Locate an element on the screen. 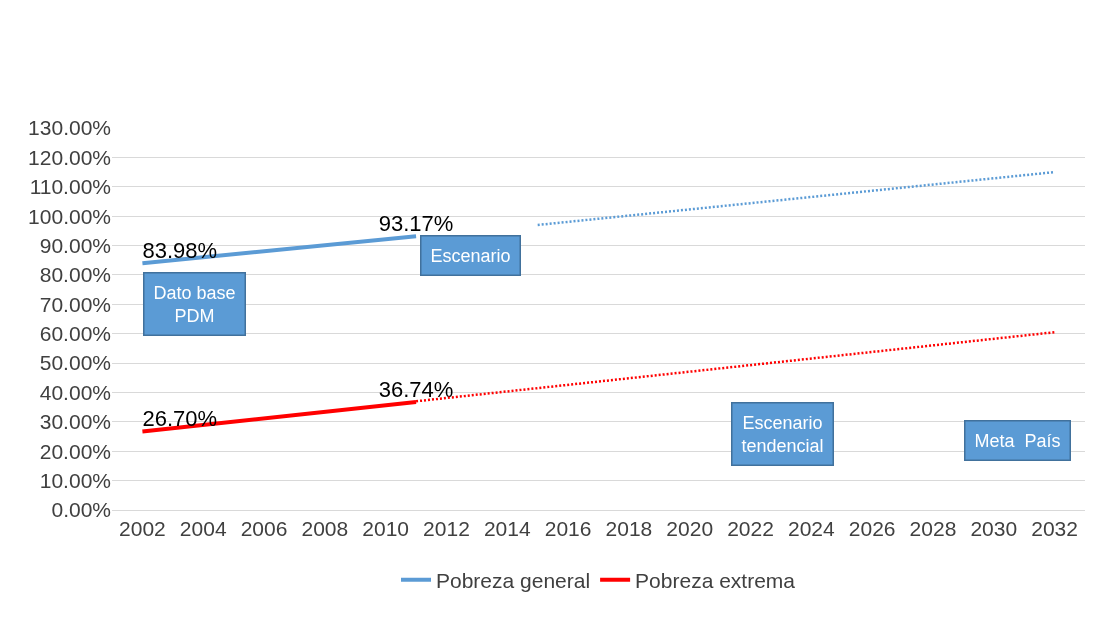  data-label: 93.17% is located at coordinates (416, 223).